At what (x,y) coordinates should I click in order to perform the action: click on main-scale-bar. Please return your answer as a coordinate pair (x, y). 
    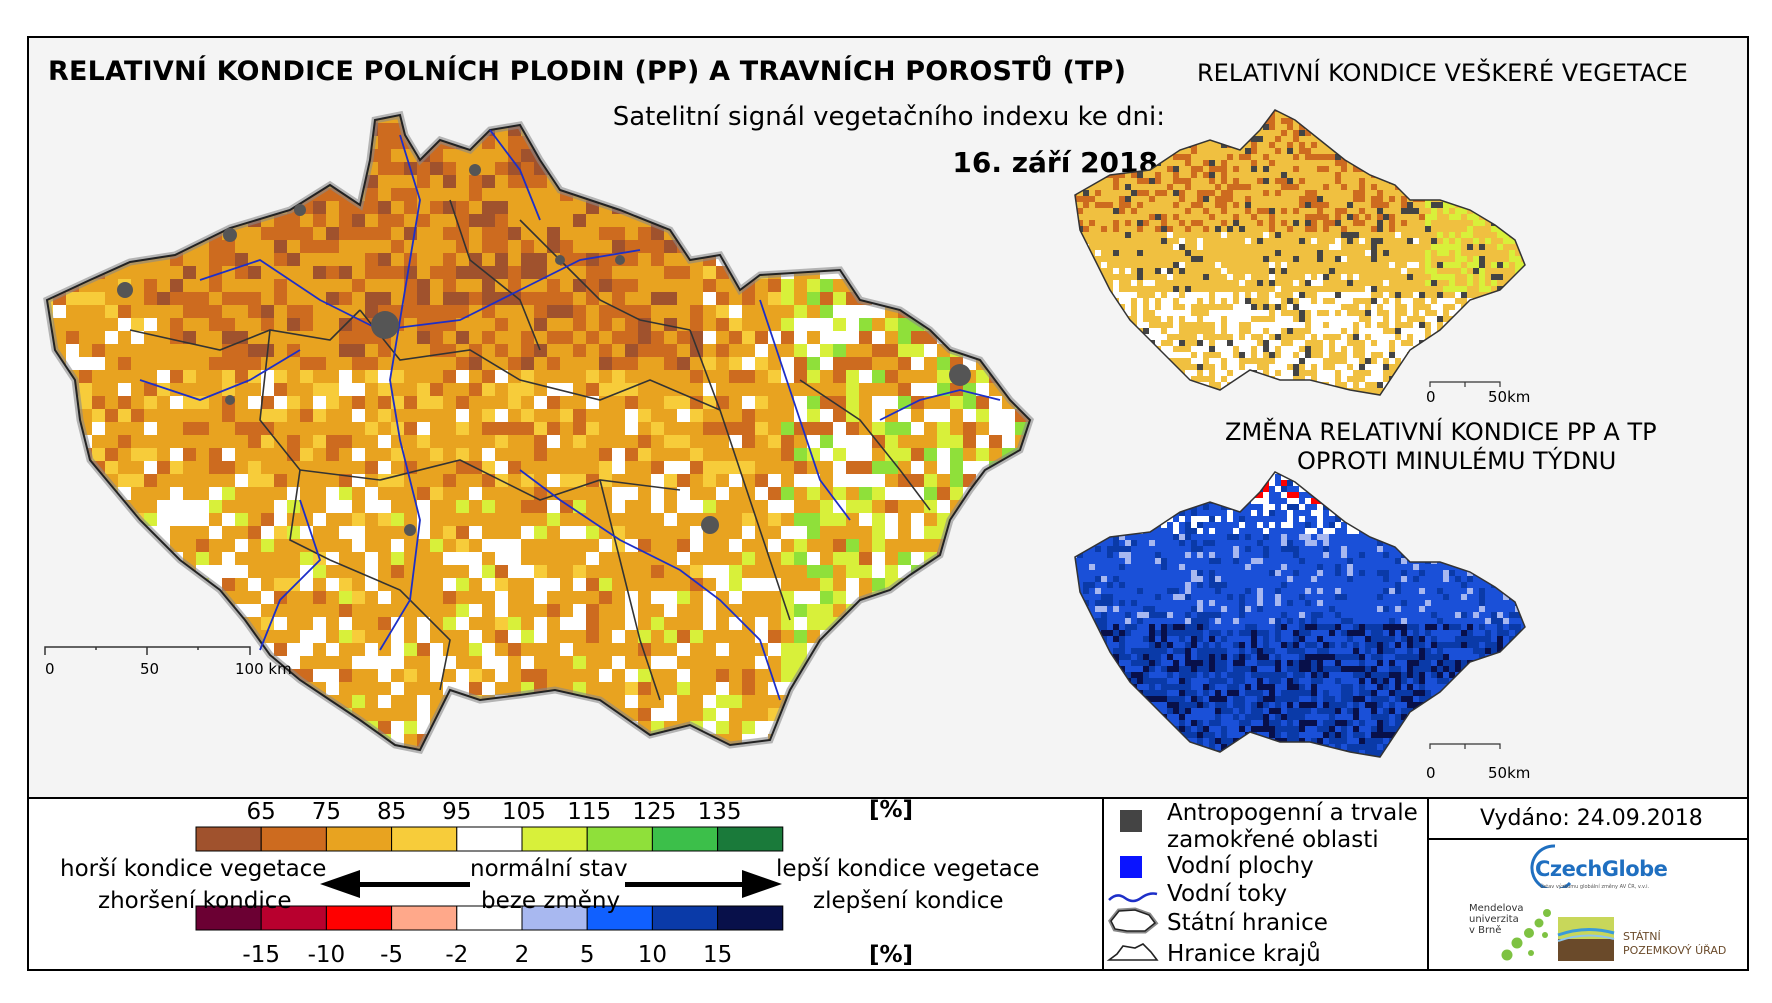
    Looking at the image, I should click on (147, 650).